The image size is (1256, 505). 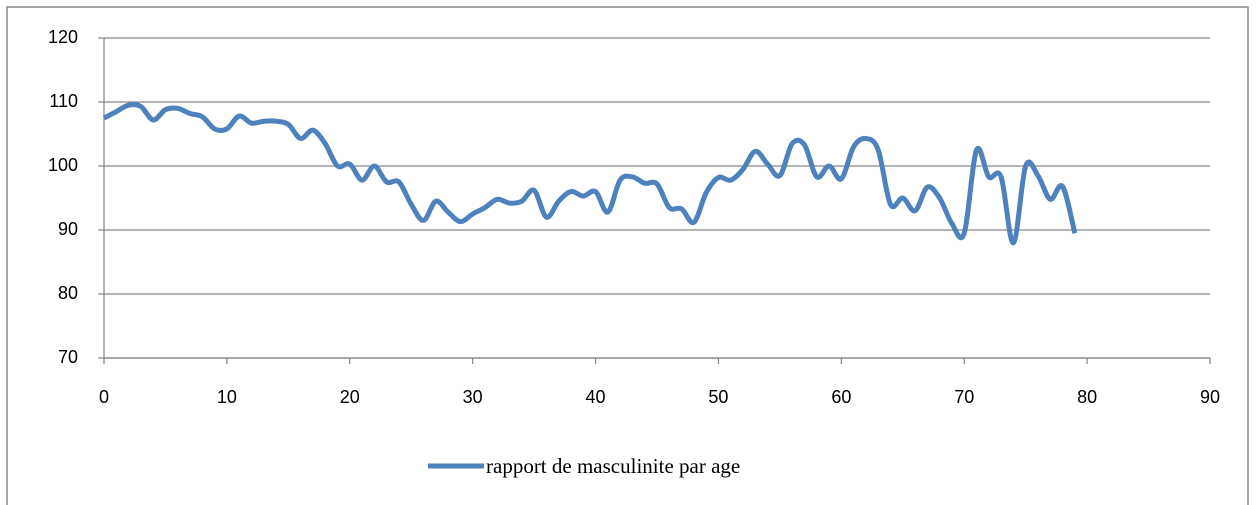 What do you see at coordinates (350, 397) in the screenshot?
I see `x-tick-label: 20` at bounding box center [350, 397].